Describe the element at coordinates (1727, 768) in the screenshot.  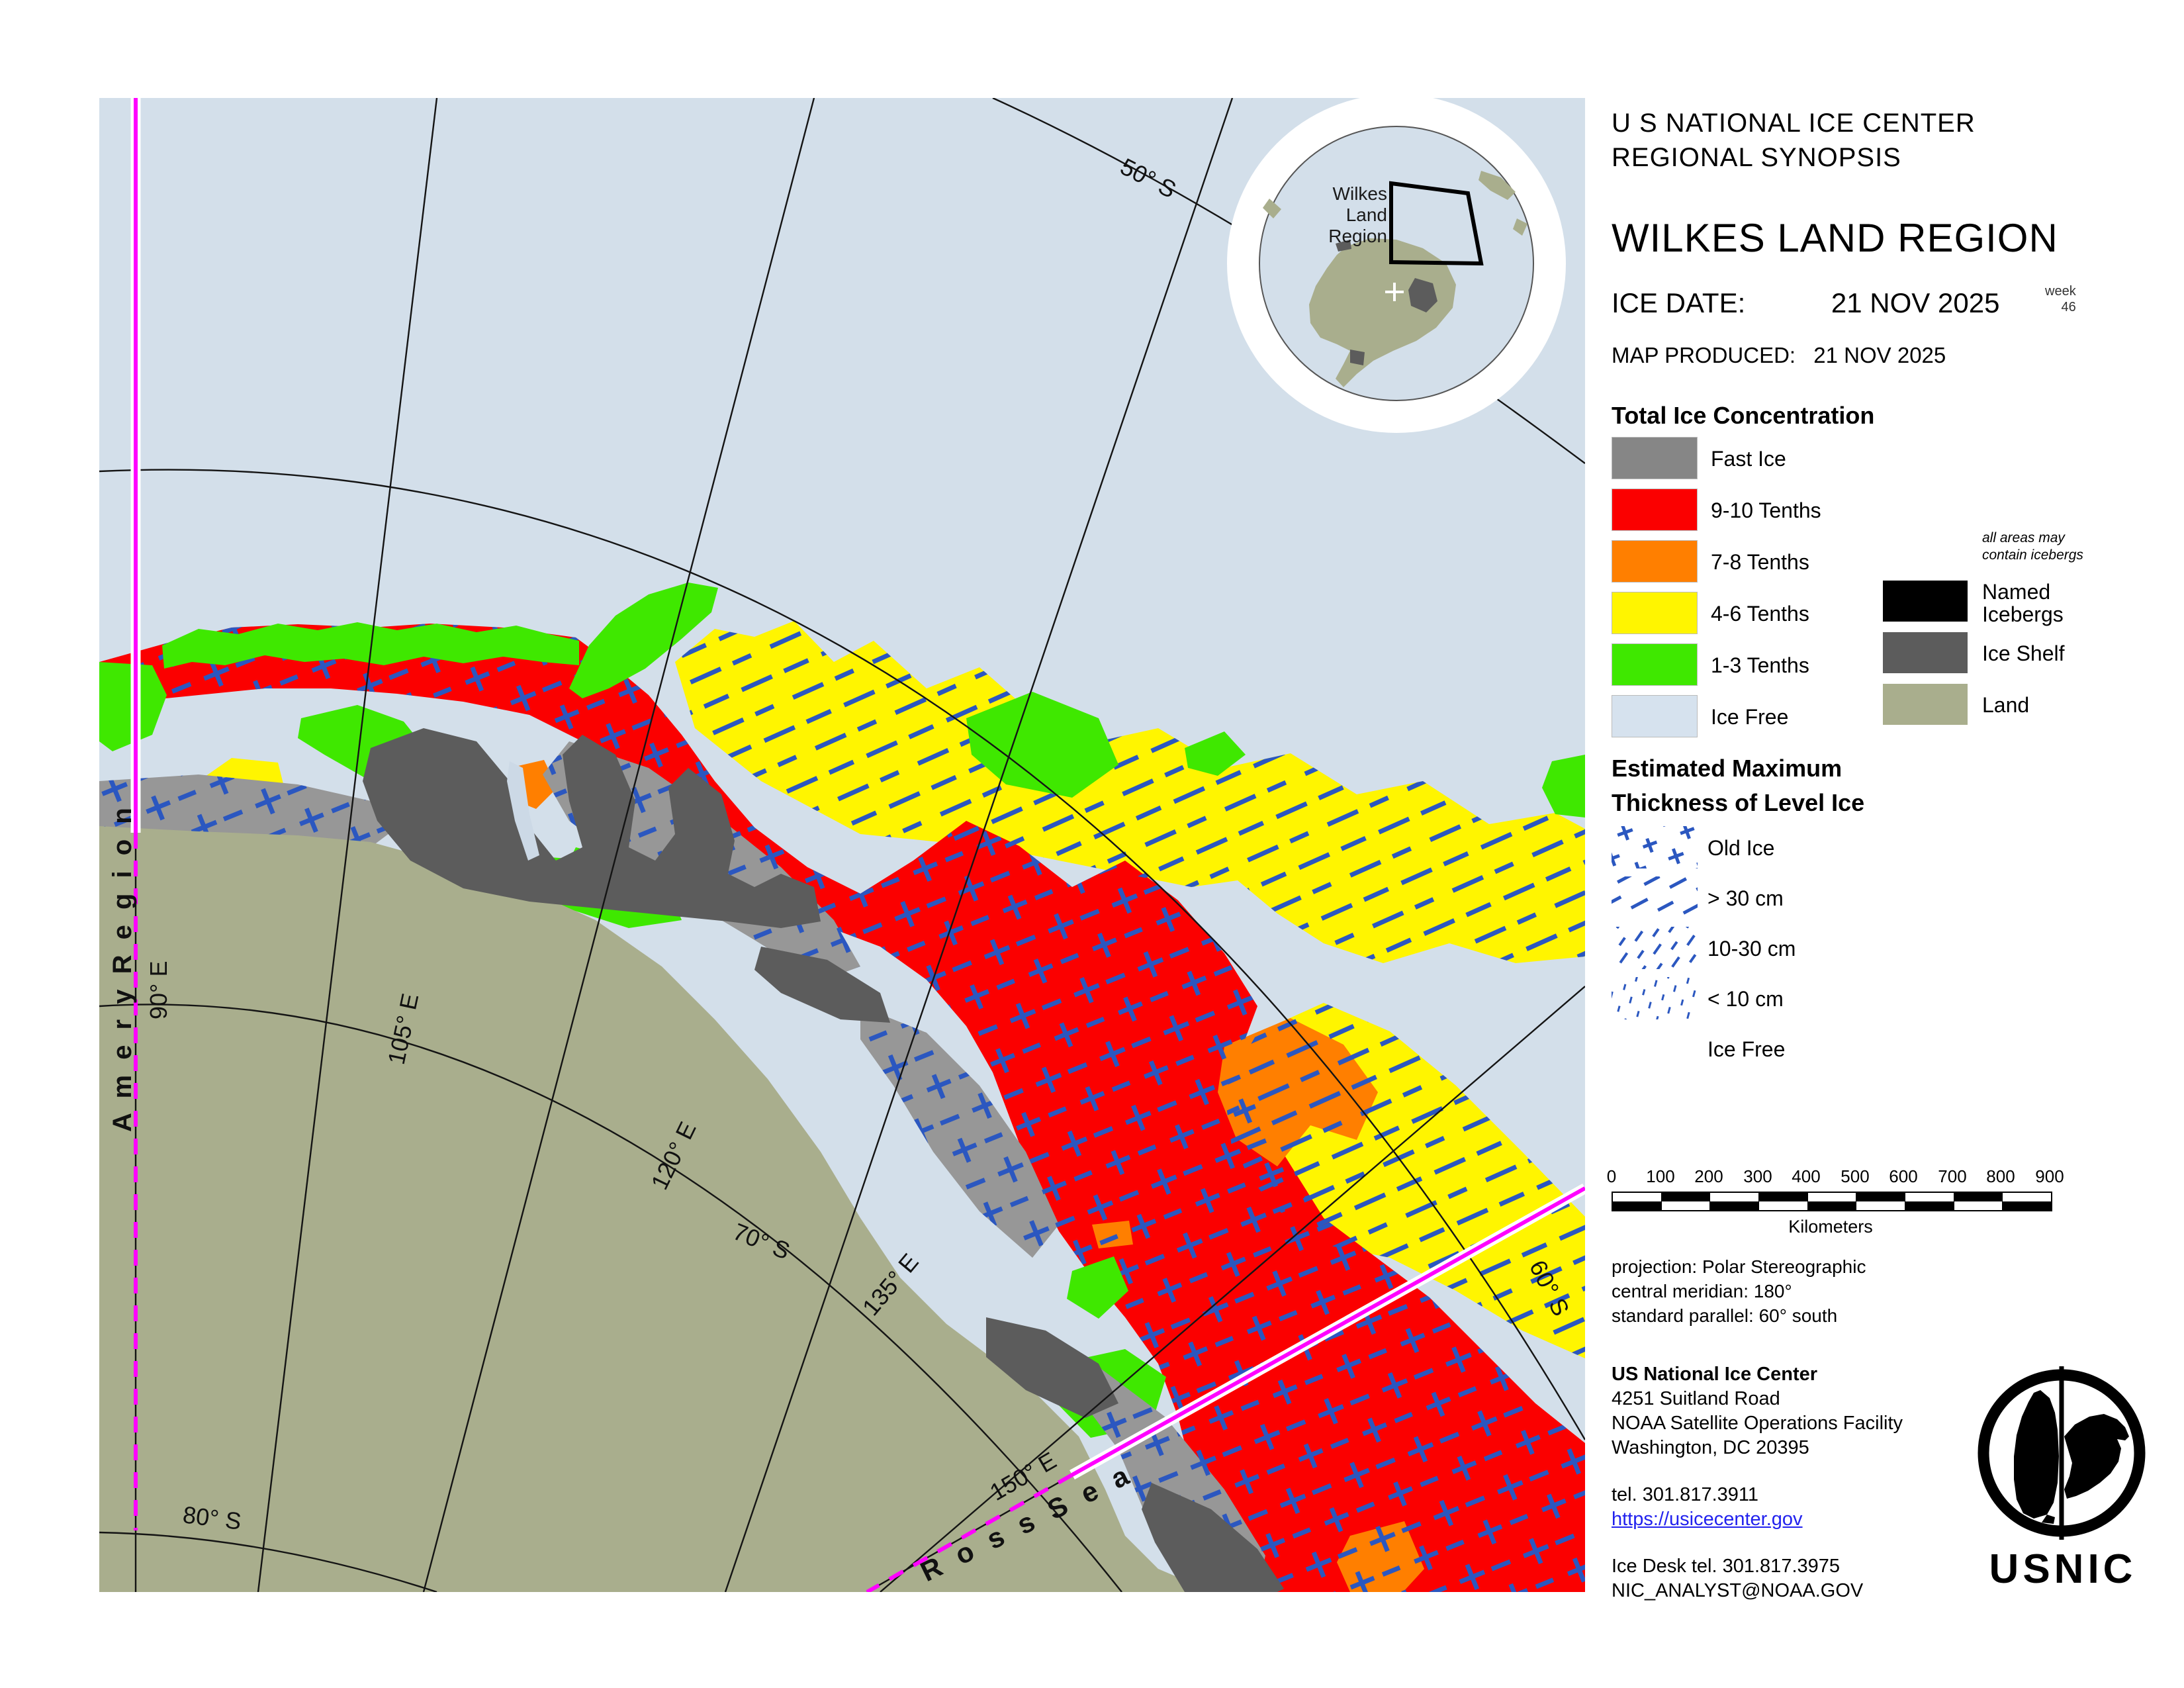
I see `thickness-title-line1: Estimated Maximum` at that location.